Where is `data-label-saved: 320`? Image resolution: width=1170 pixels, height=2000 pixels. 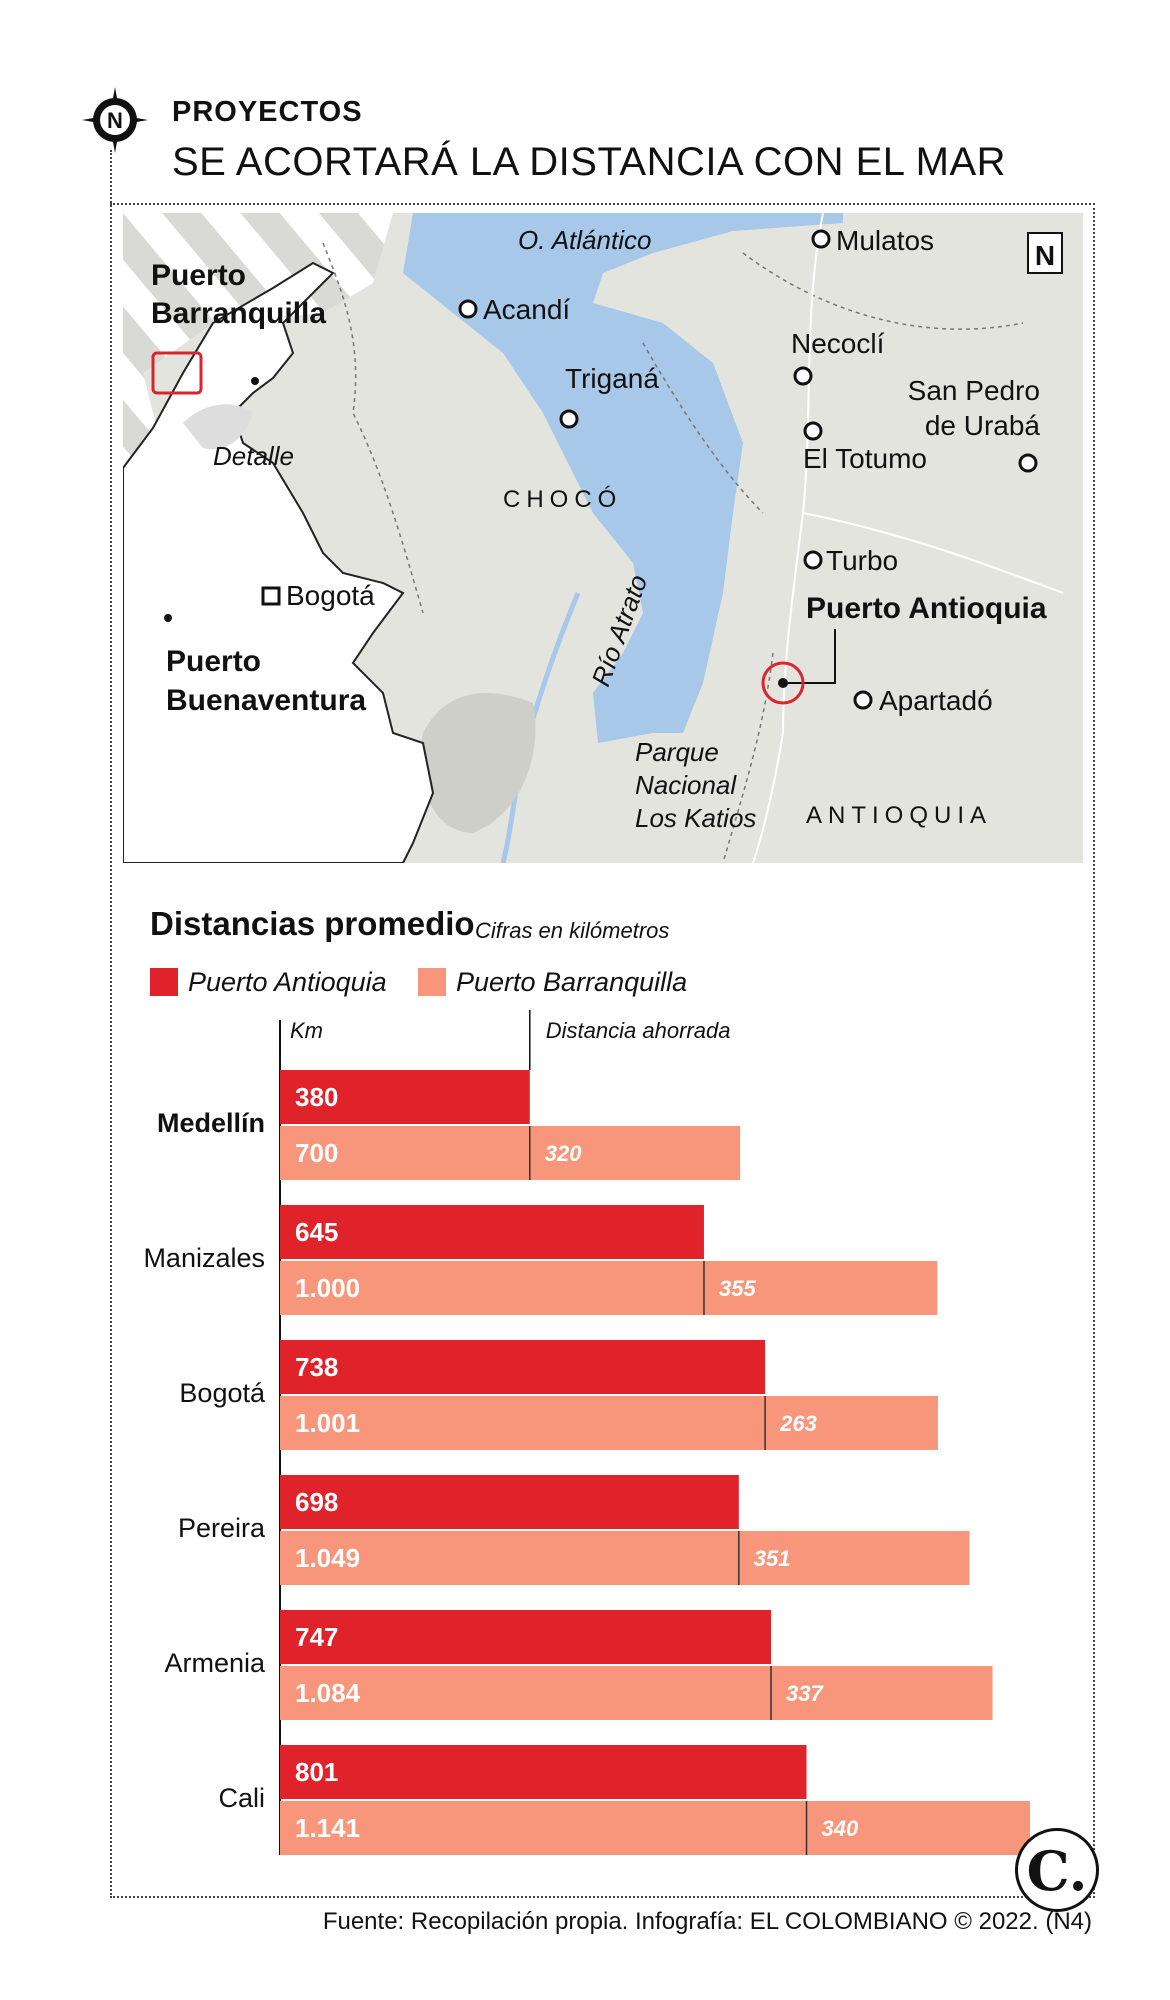
data-label-saved: 320 is located at coordinates (563, 1153).